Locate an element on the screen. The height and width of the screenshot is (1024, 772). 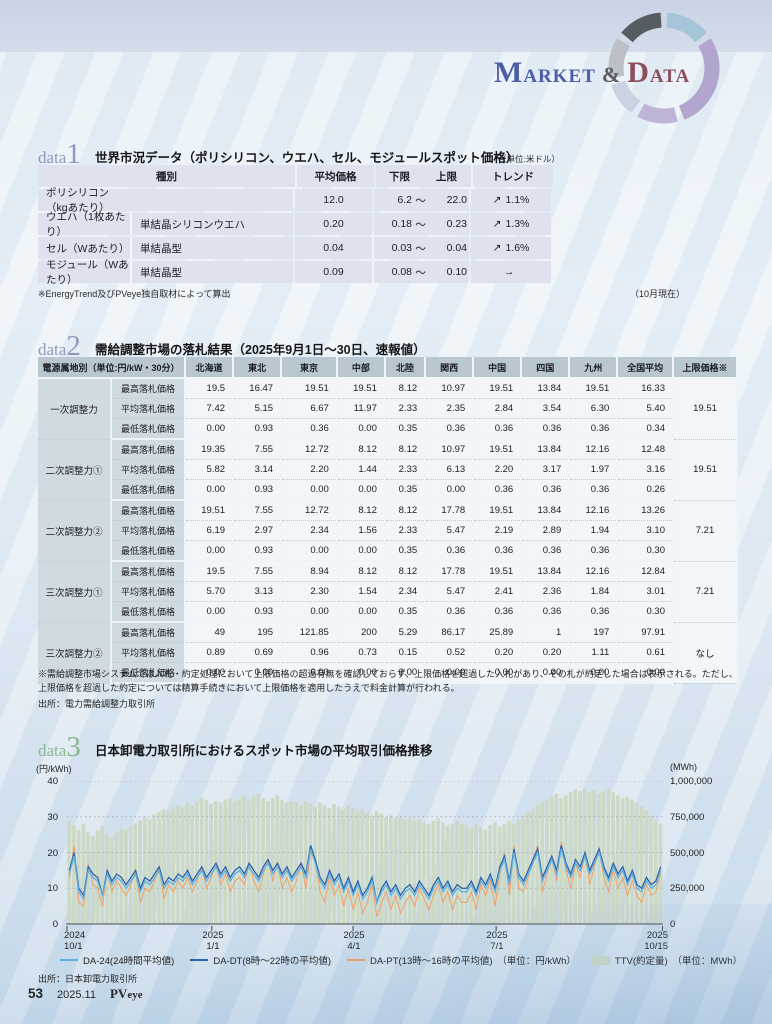
row-group-label: 一次調整力 is located at coordinates (75, 409).